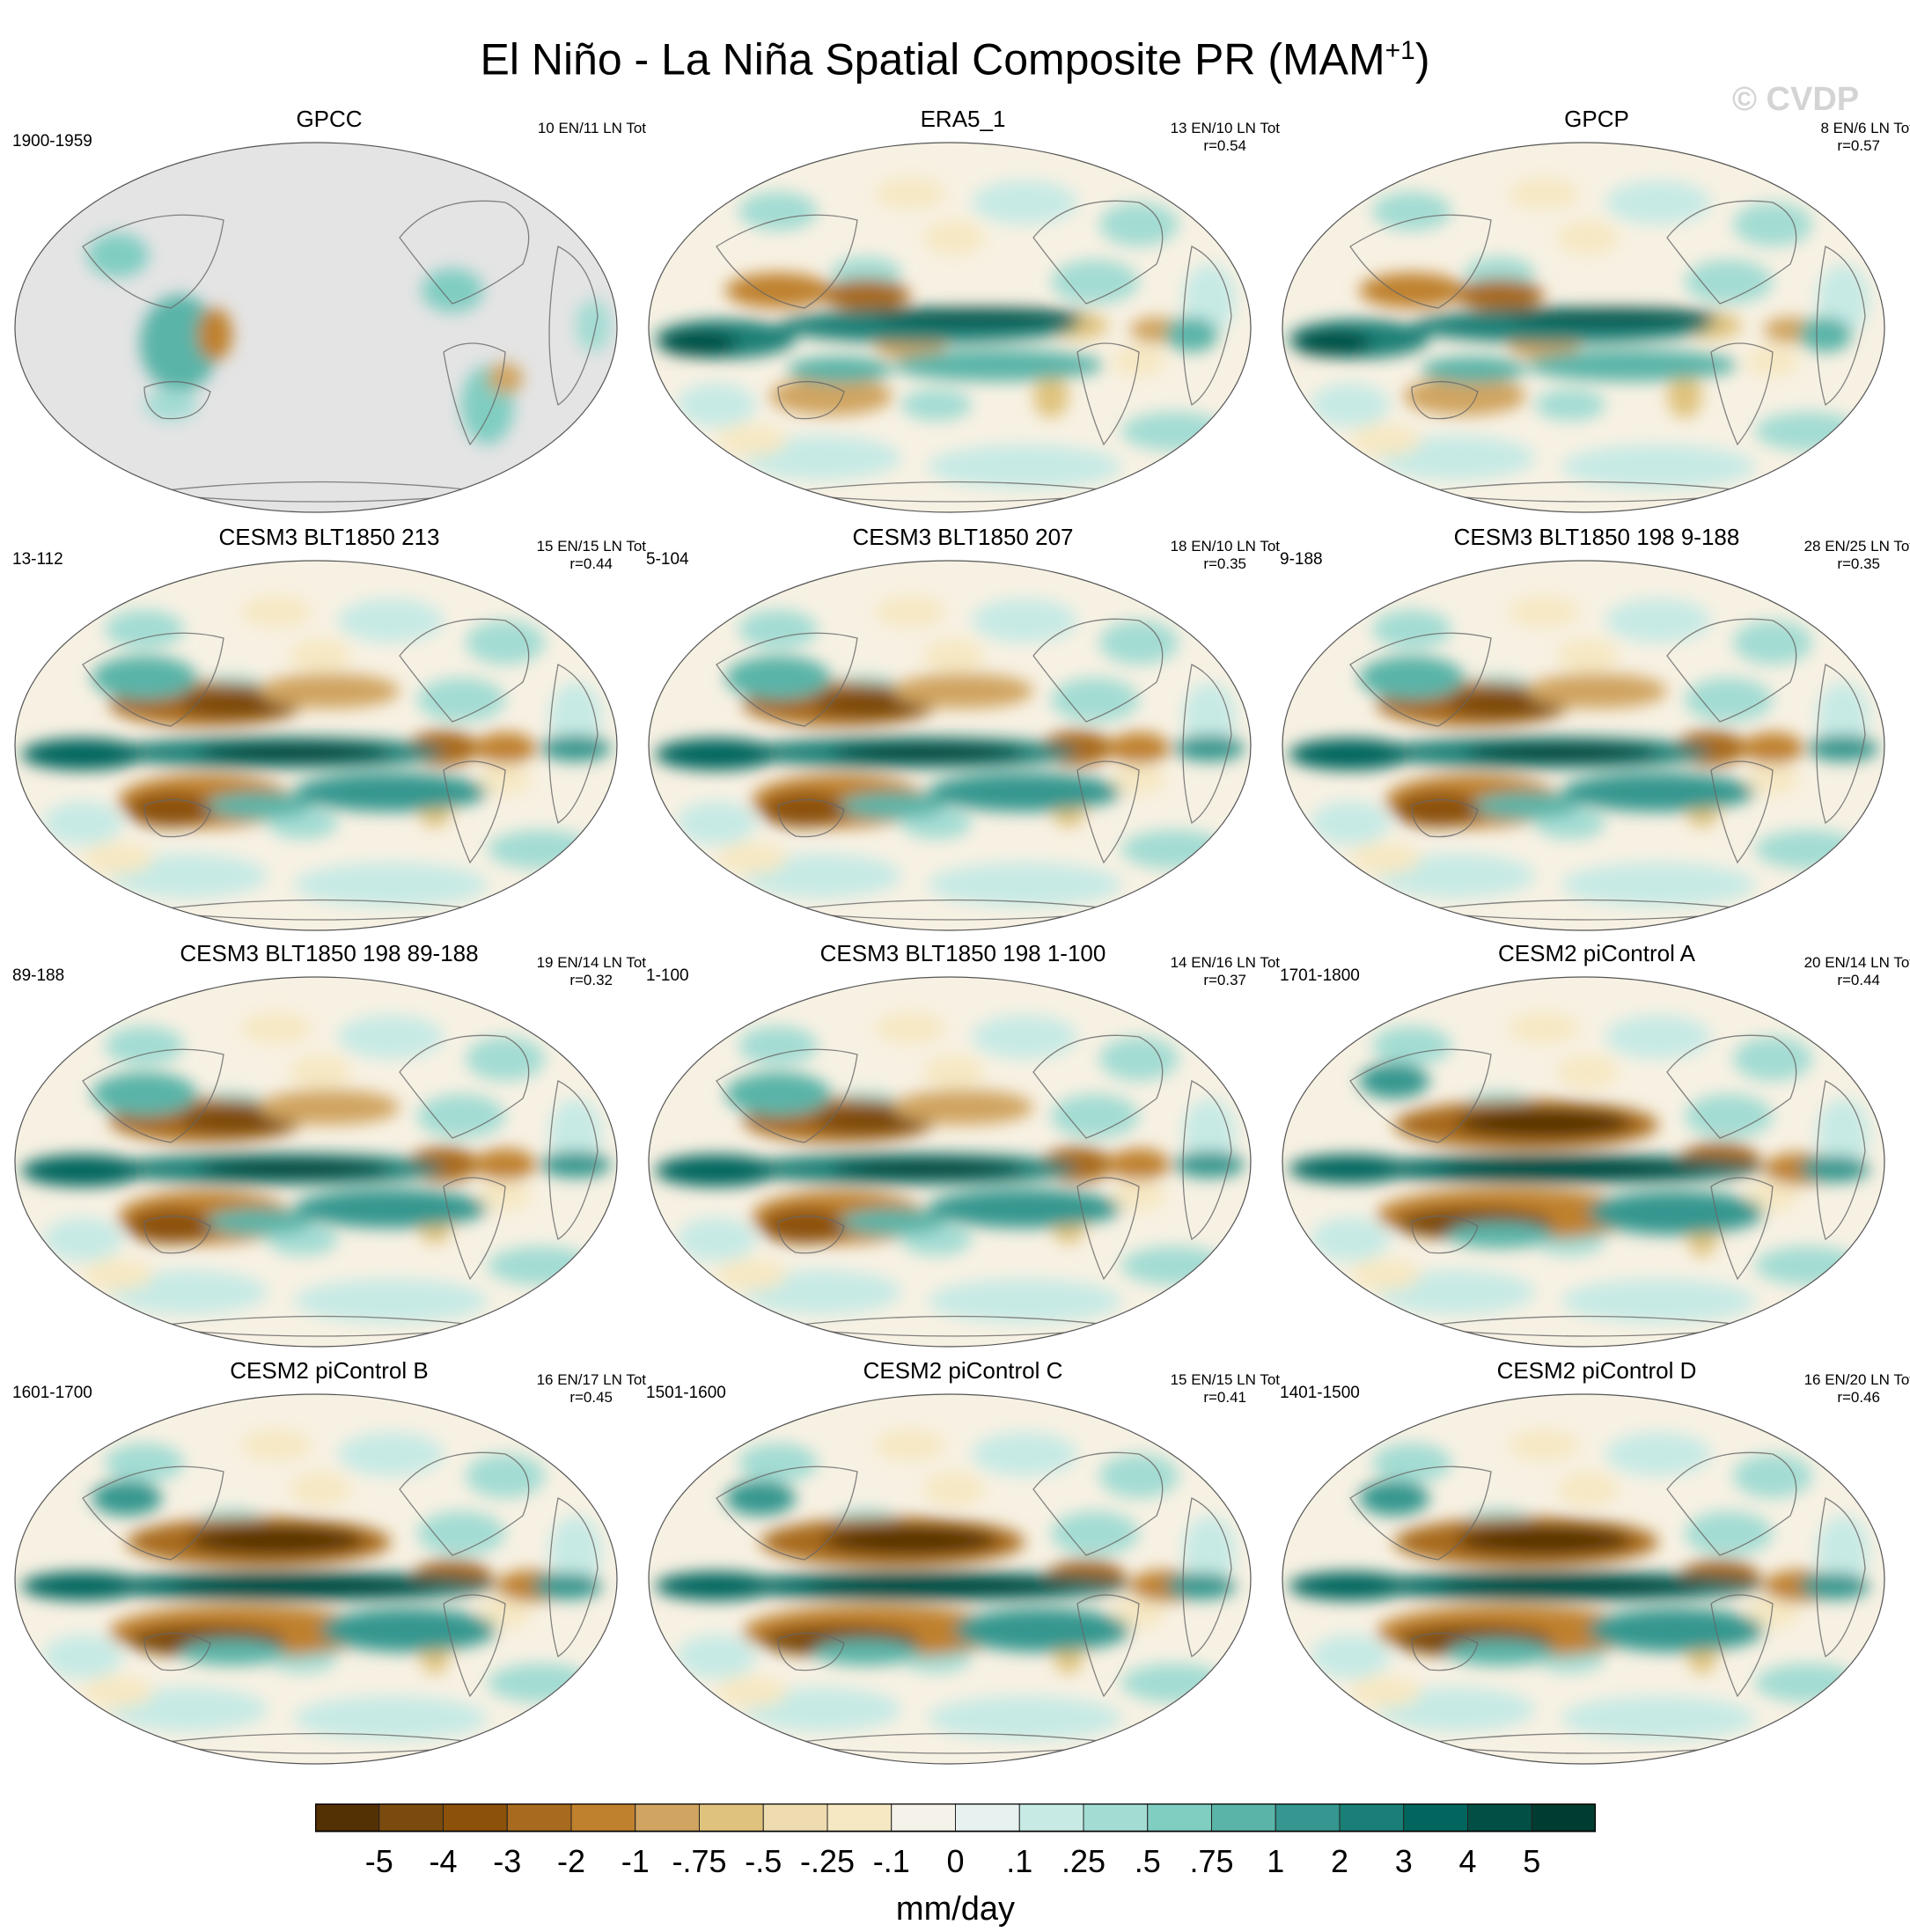  Describe the element at coordinates (1400, 50) in the screenshot. I see `title-superscript: +1` at that location.